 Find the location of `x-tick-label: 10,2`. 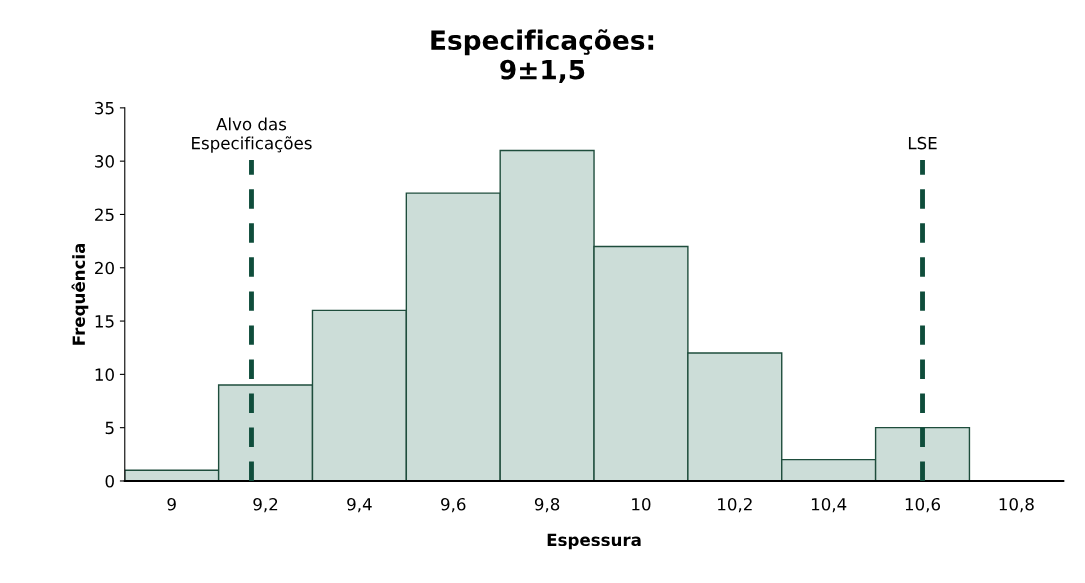

x-tick-label: 10,2 is located at coordinates (735, 505).